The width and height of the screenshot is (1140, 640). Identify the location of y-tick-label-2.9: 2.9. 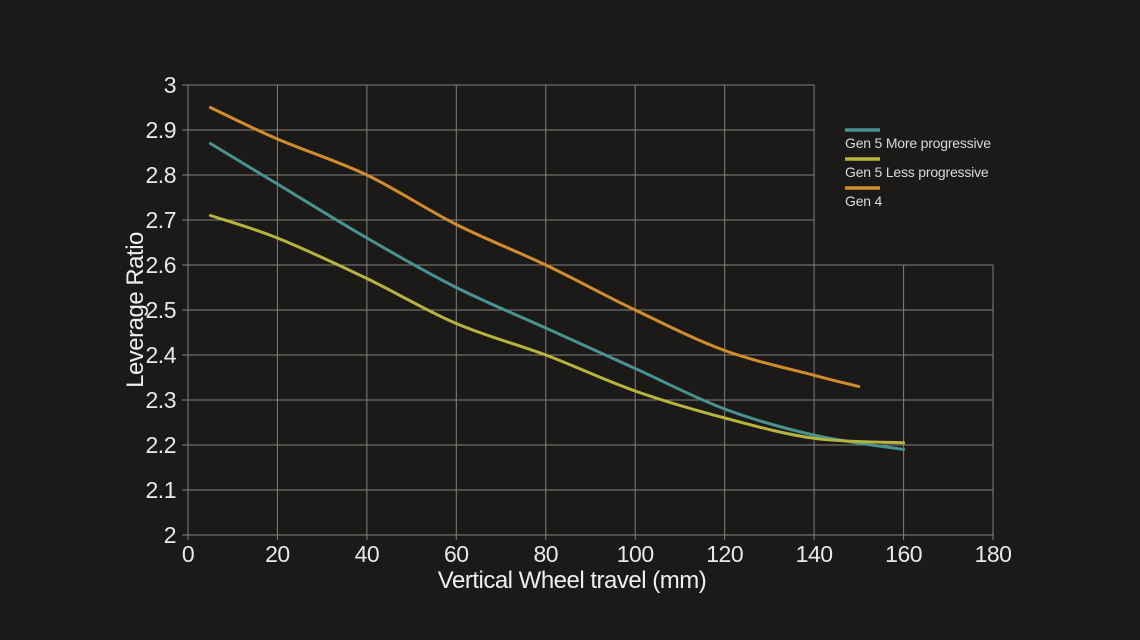
(161, 130).